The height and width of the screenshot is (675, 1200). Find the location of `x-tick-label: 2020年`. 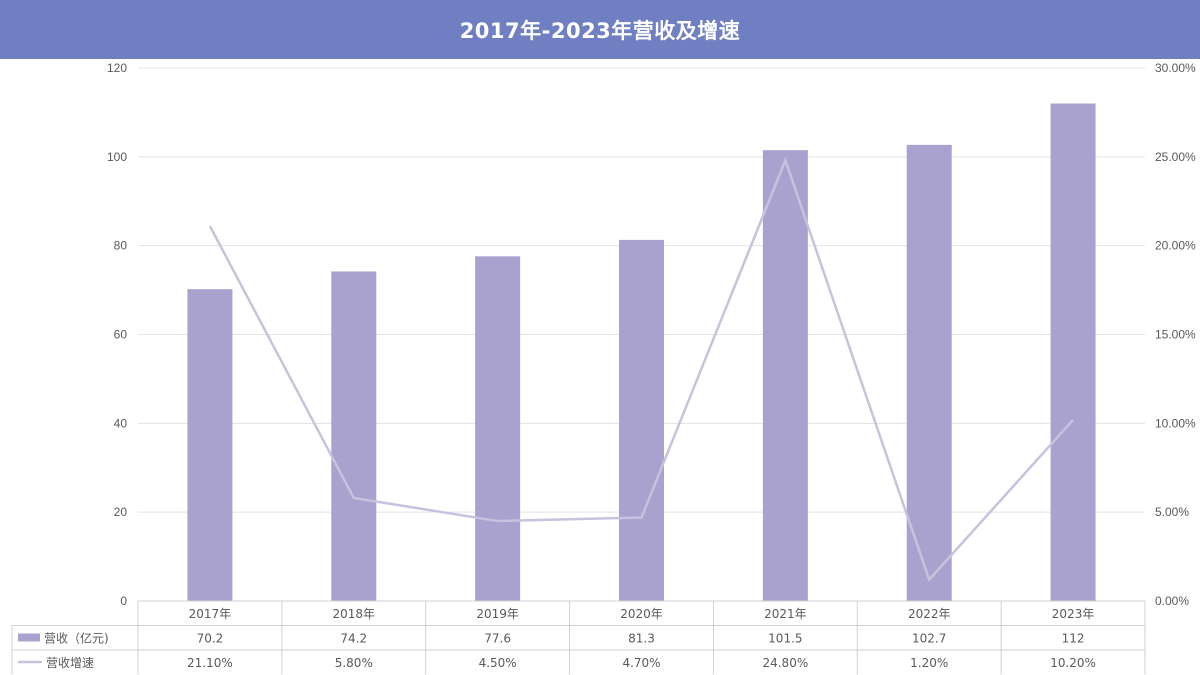

x-tick-label: 2020年 is located at coordinates (641, 614).